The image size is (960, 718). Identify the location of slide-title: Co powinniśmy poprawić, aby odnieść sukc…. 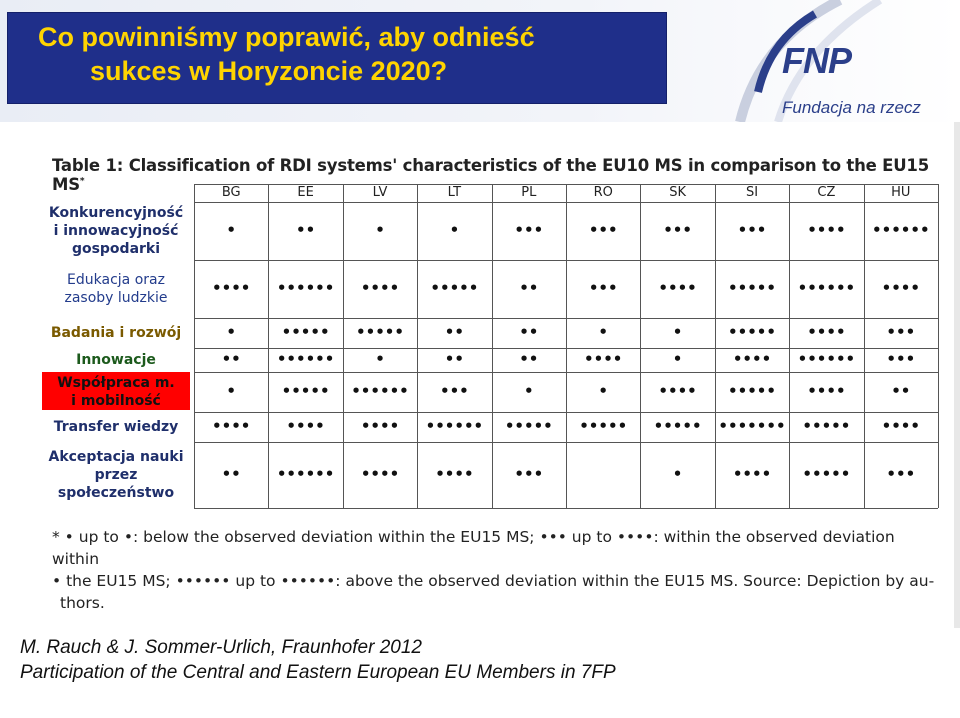
(343, 54).